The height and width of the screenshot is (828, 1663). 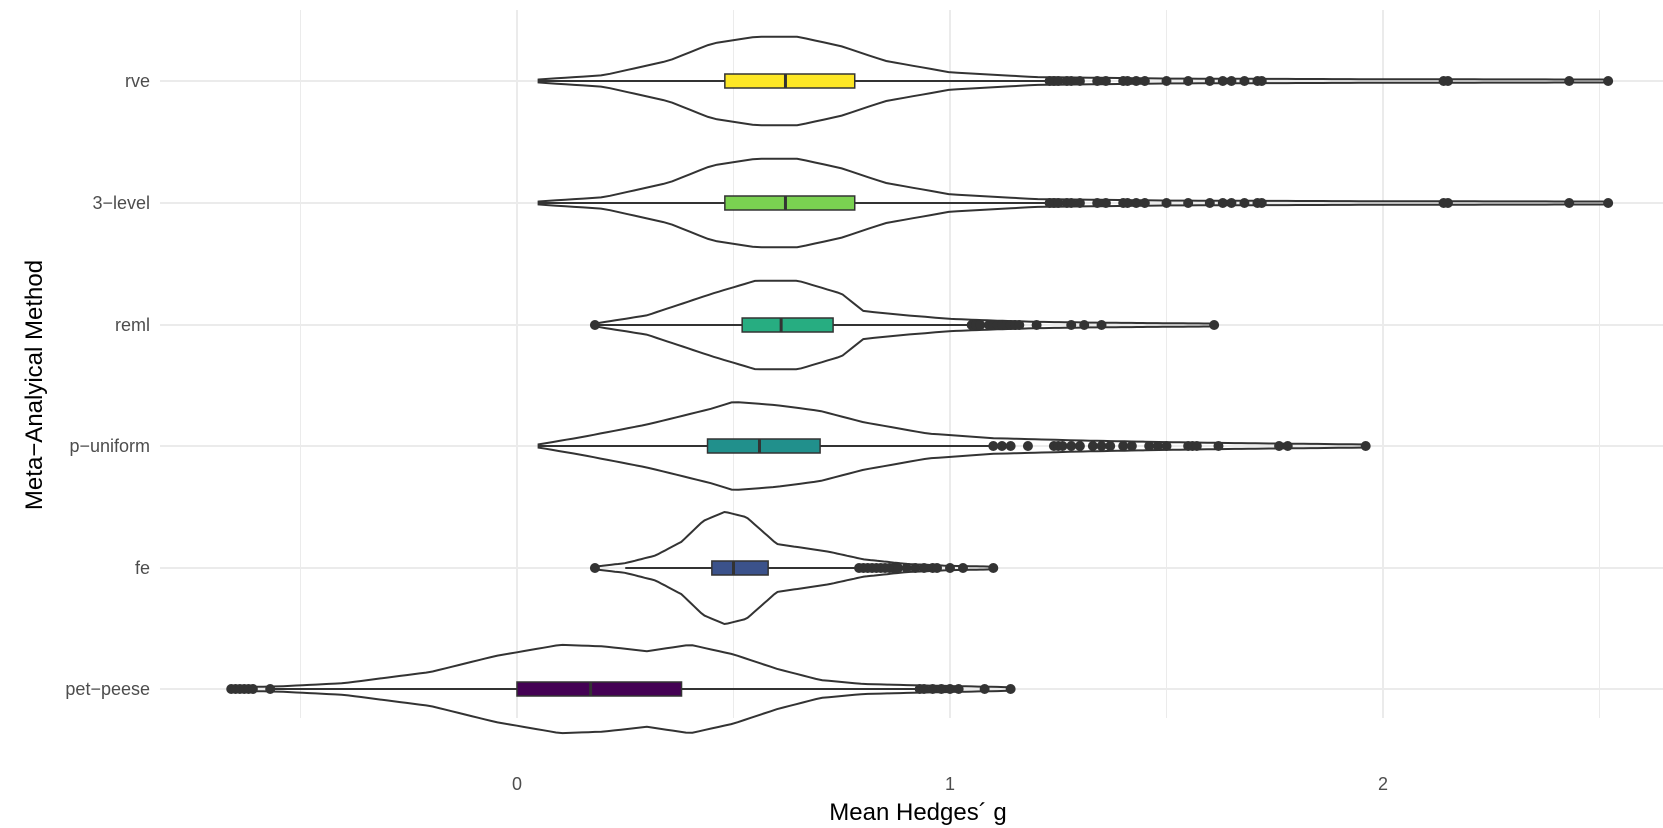 I want to click on y-tick-label-fe: fe, so click(x=142, y=568).